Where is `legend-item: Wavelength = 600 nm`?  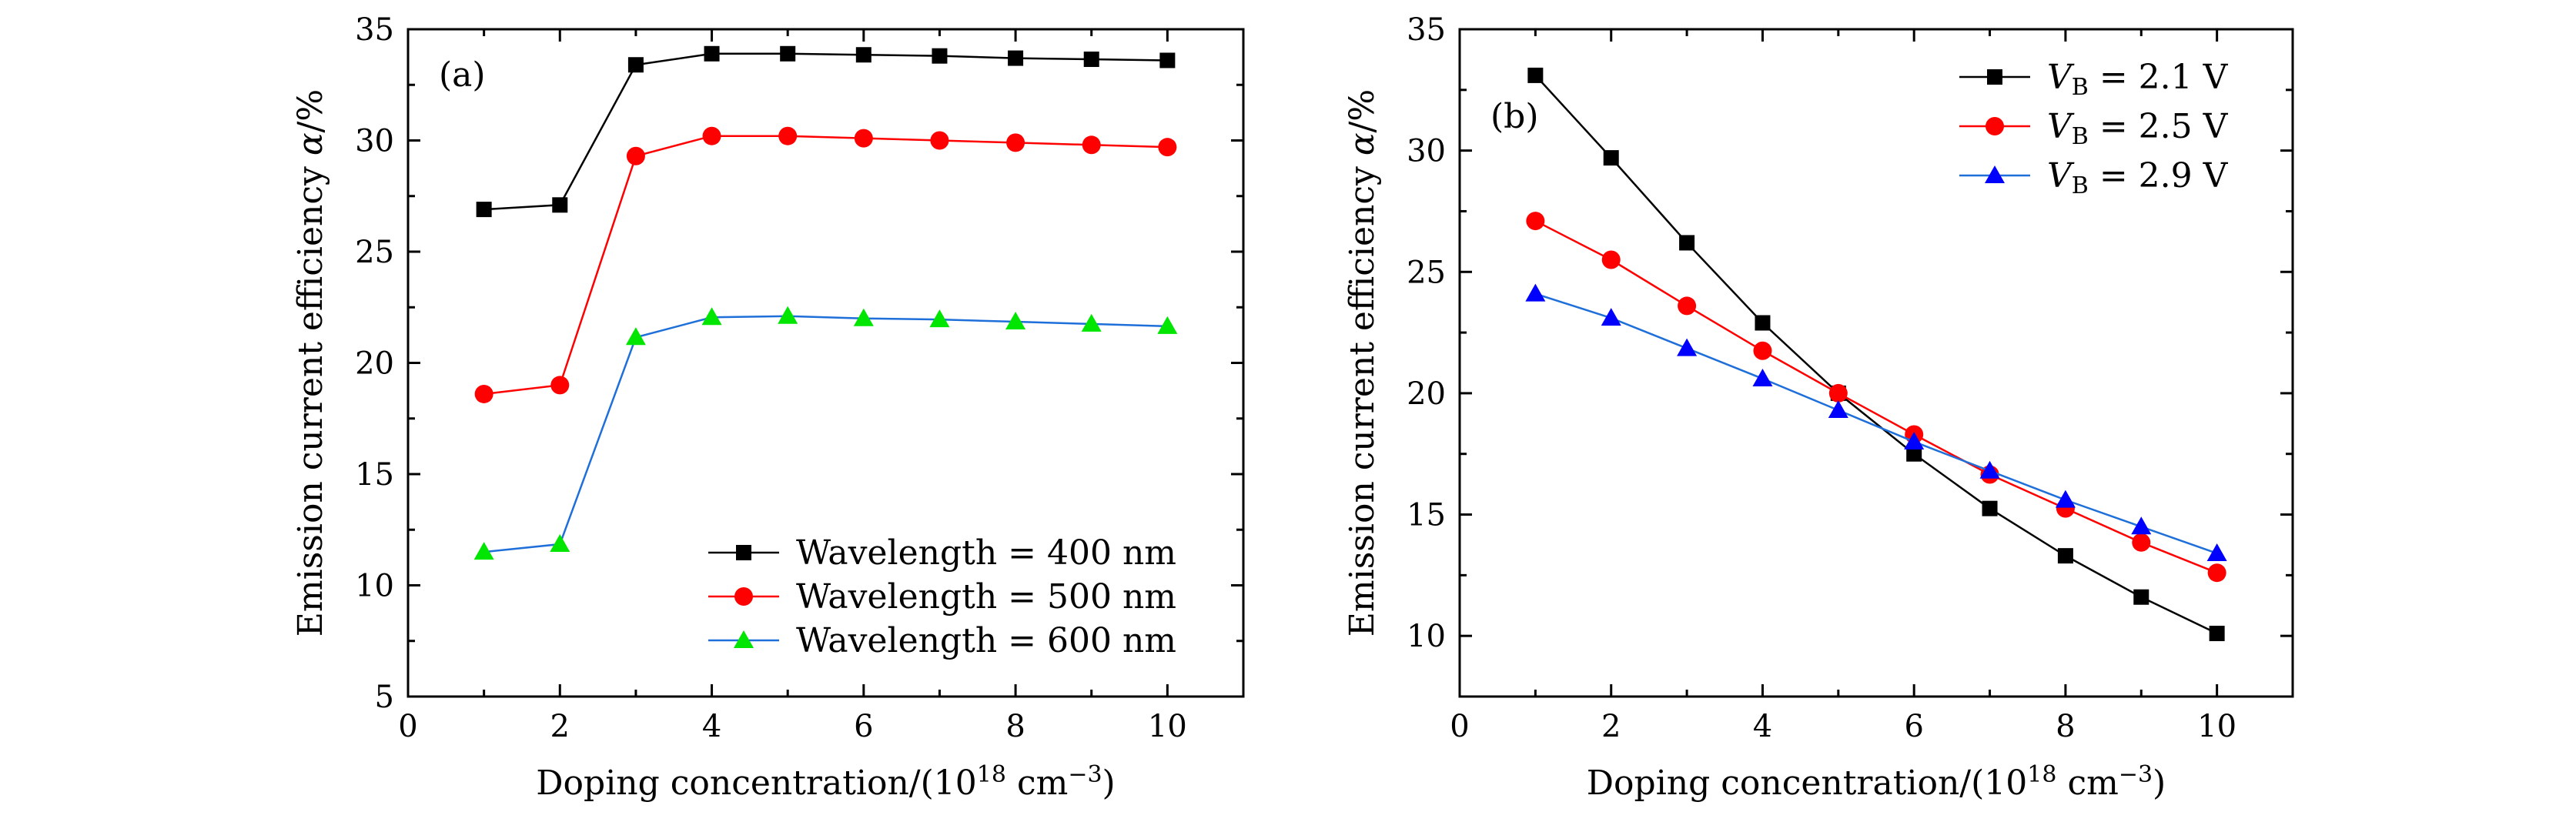
legend-item: Wavelength = 600 nm is located at coordinates (942, 640).